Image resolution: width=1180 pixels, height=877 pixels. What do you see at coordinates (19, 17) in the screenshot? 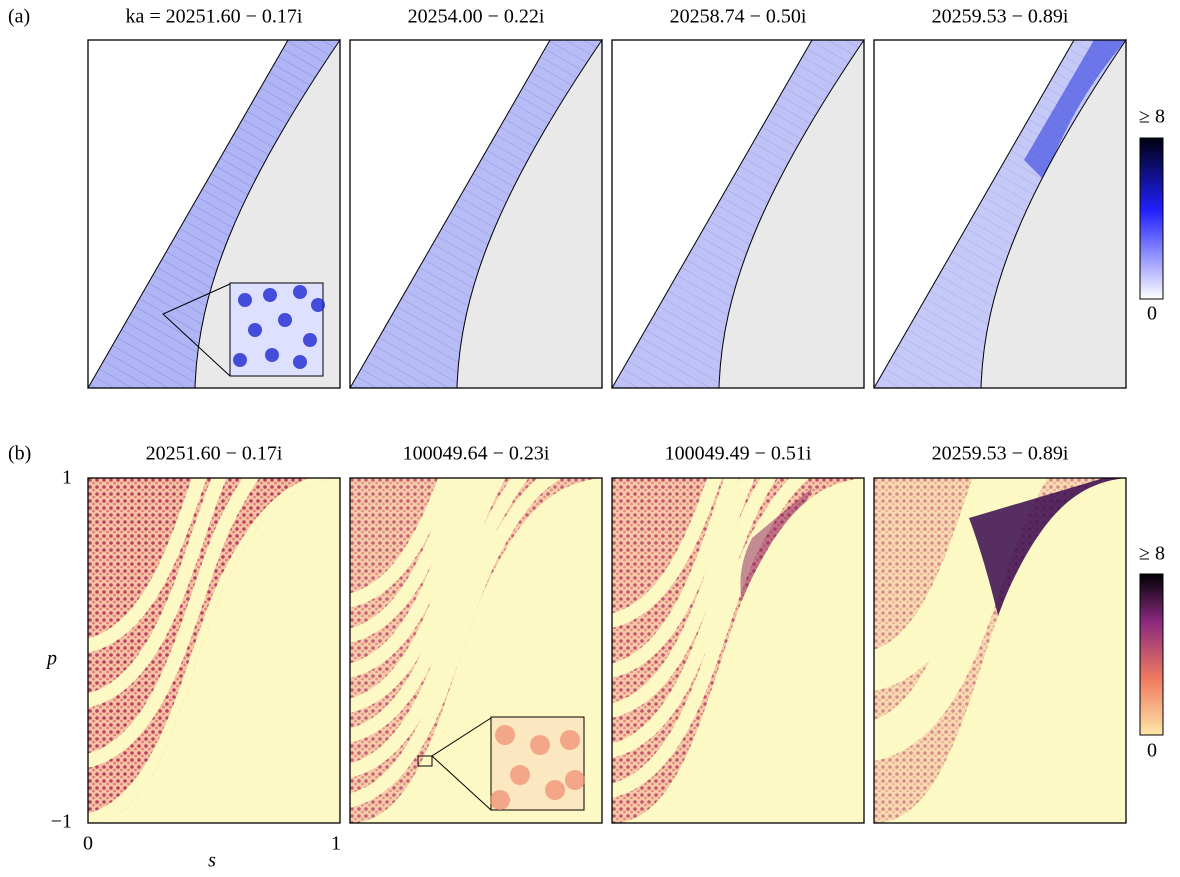
I see `panel-label: (a)` at bounding box center [19, 17].